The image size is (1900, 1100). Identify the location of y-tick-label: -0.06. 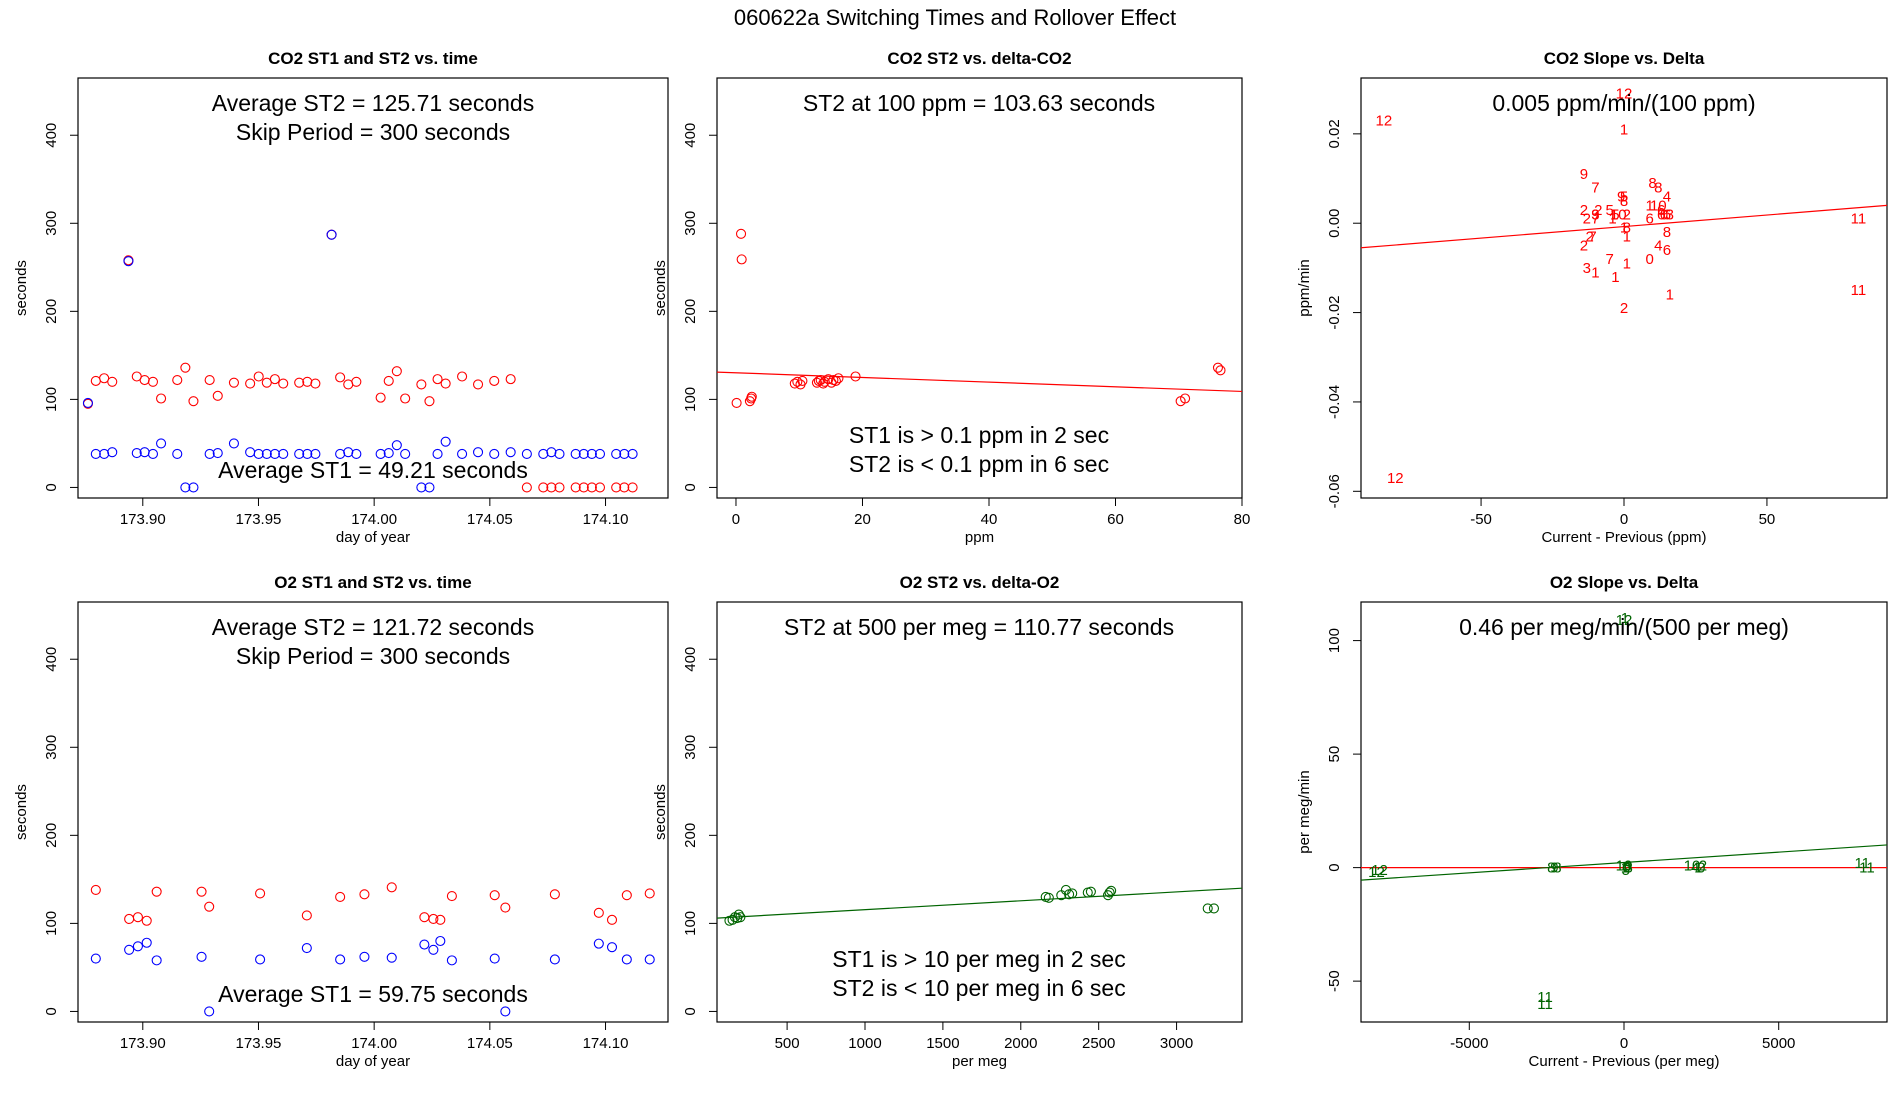
(1334, 491).